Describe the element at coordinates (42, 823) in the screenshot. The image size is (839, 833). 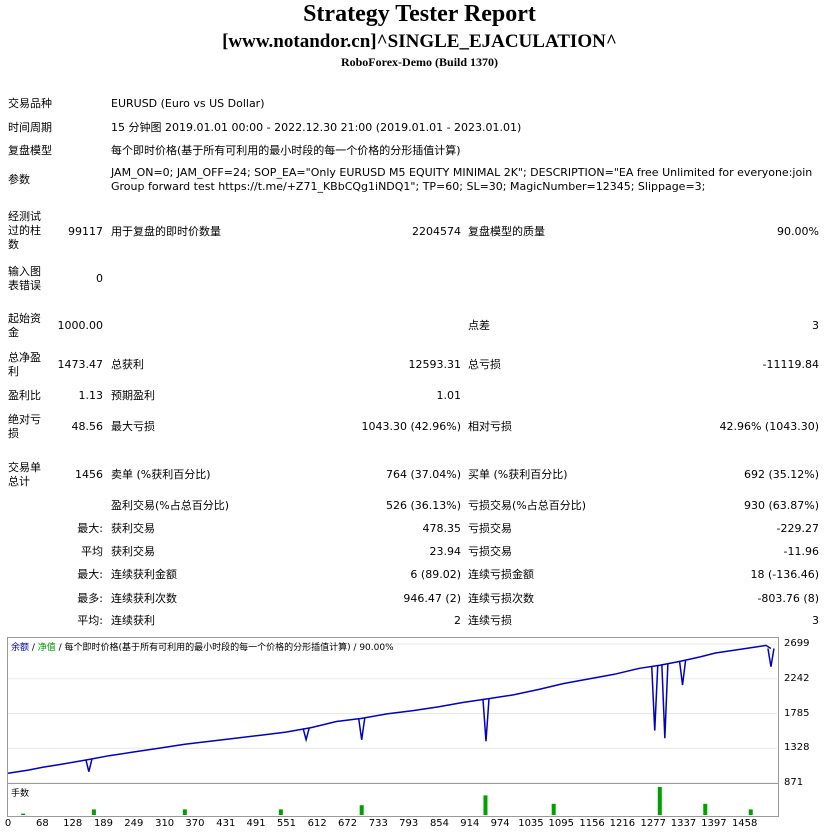
I see `x-tick-label: 68` at that location.